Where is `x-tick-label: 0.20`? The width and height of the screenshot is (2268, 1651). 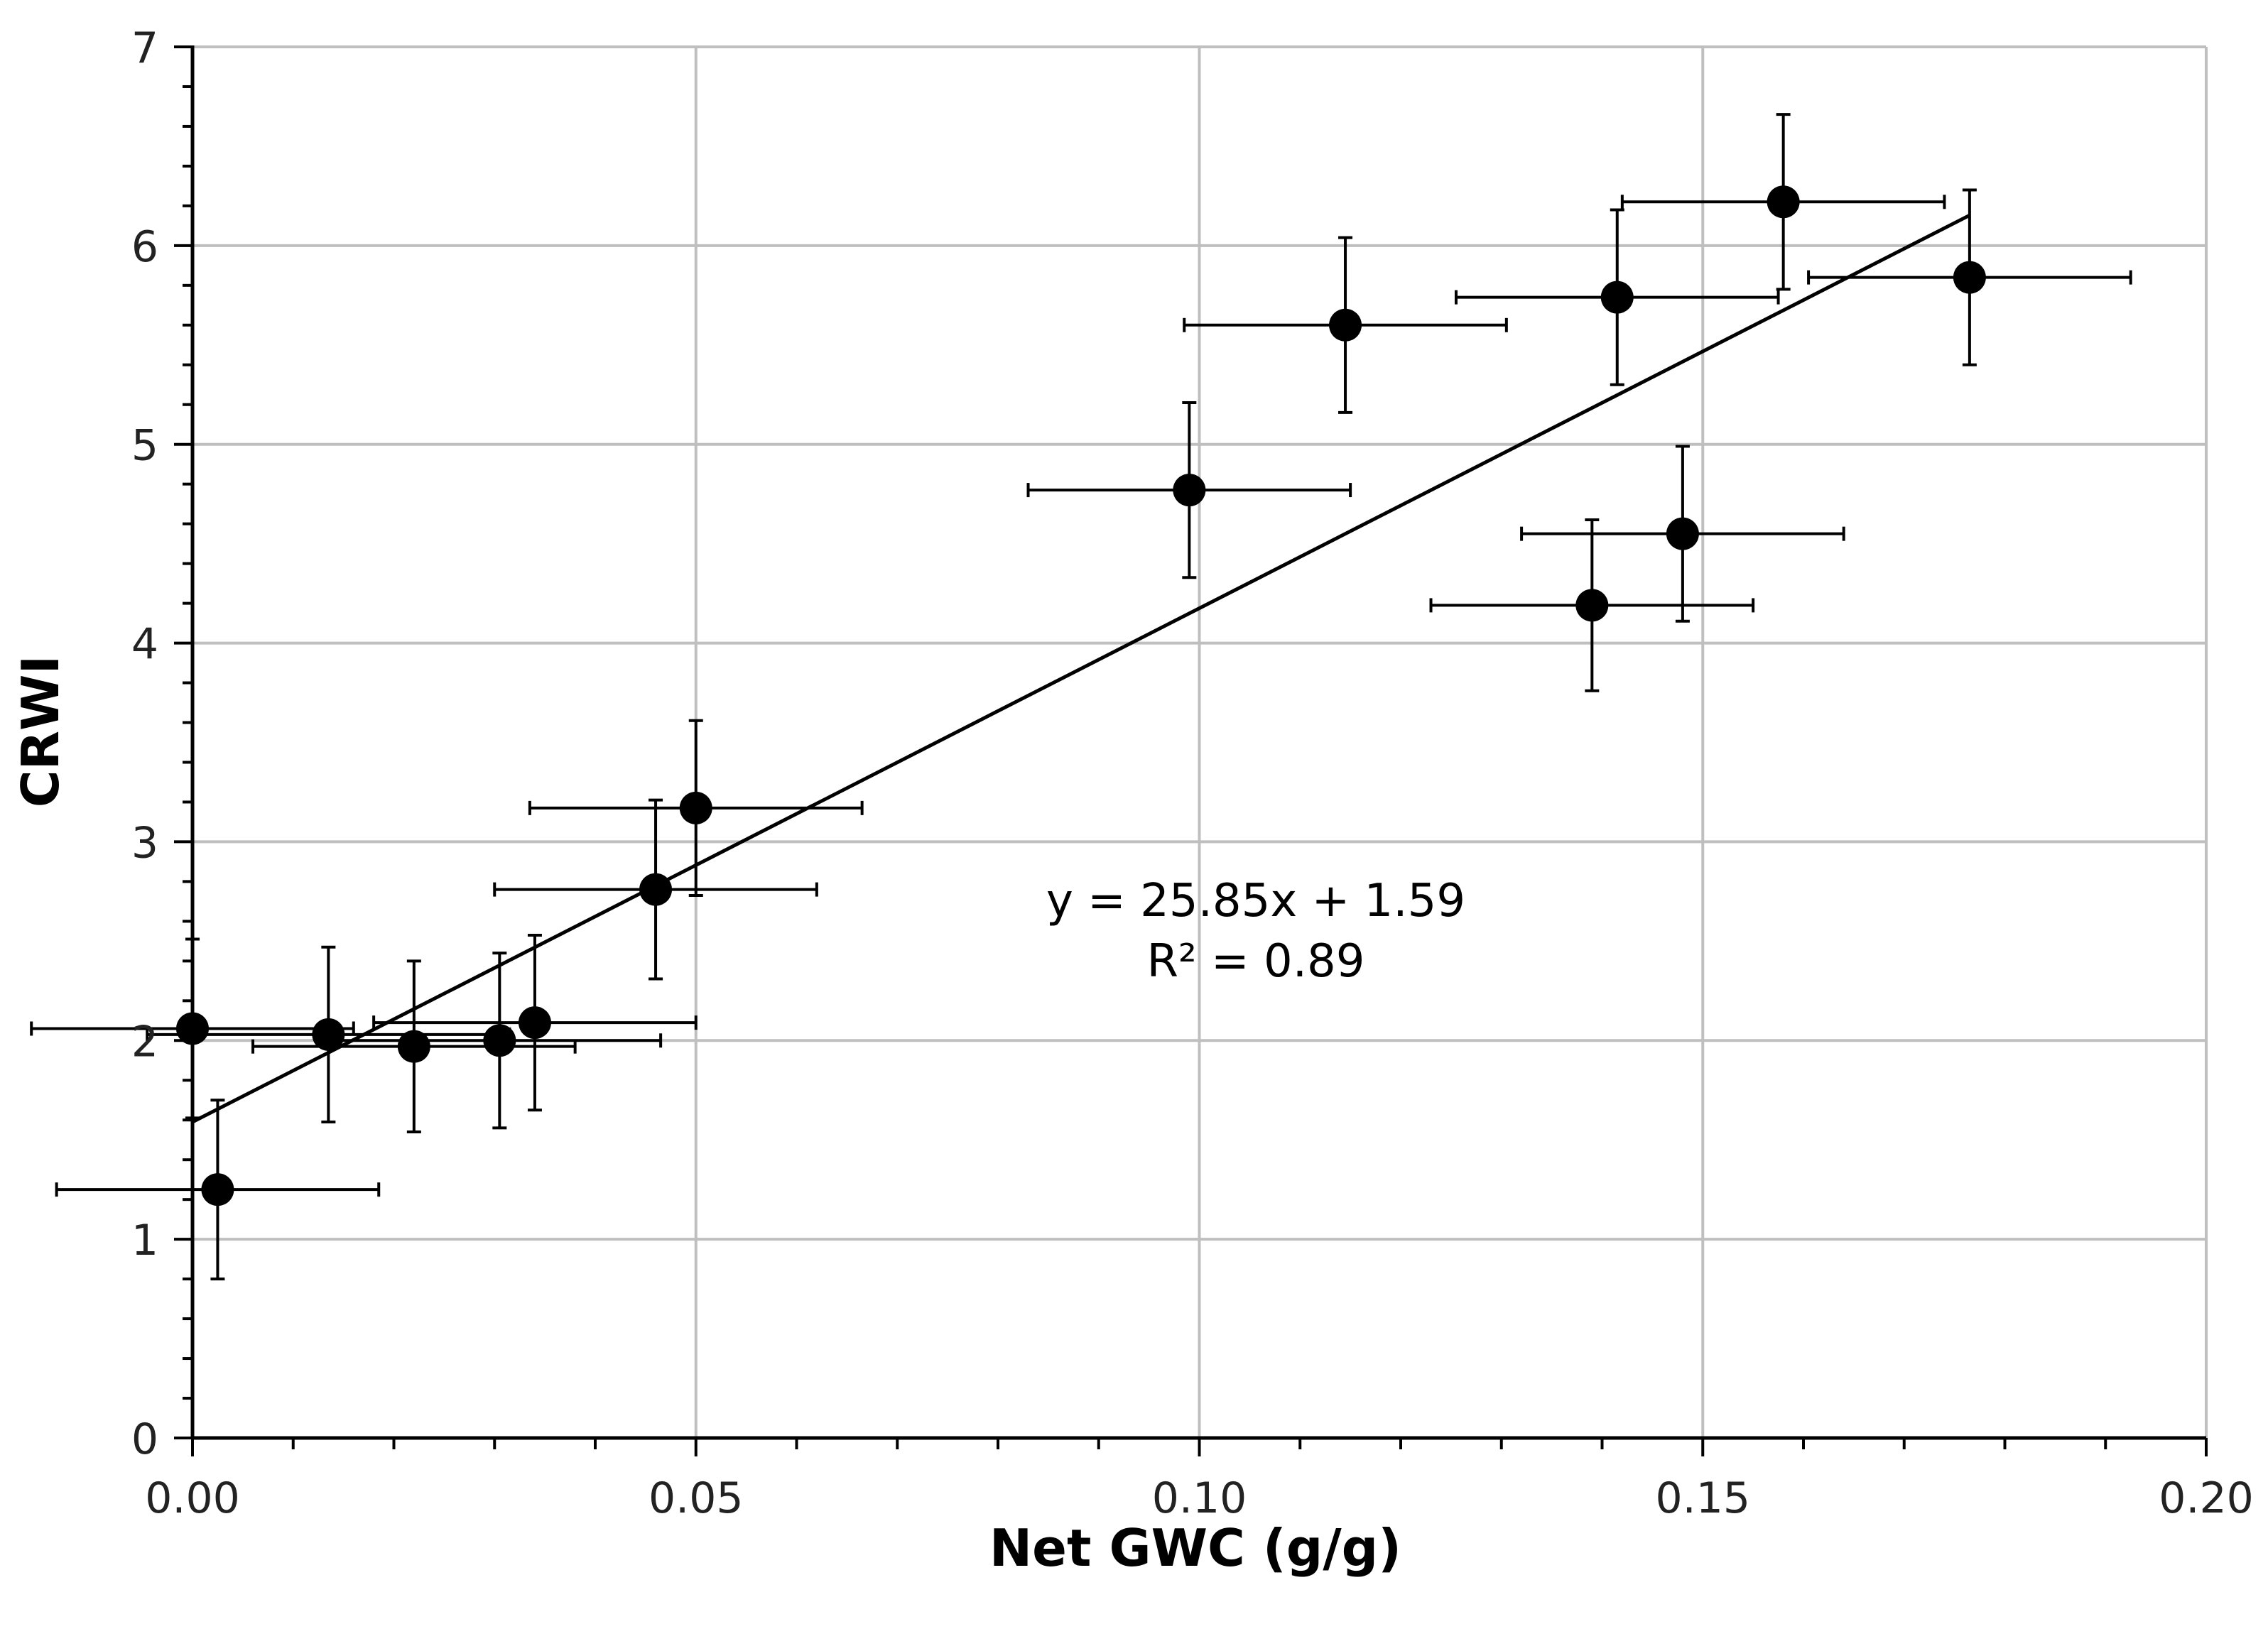 x-tick-label: 0.20 is located at coordinates (2206, 1498).